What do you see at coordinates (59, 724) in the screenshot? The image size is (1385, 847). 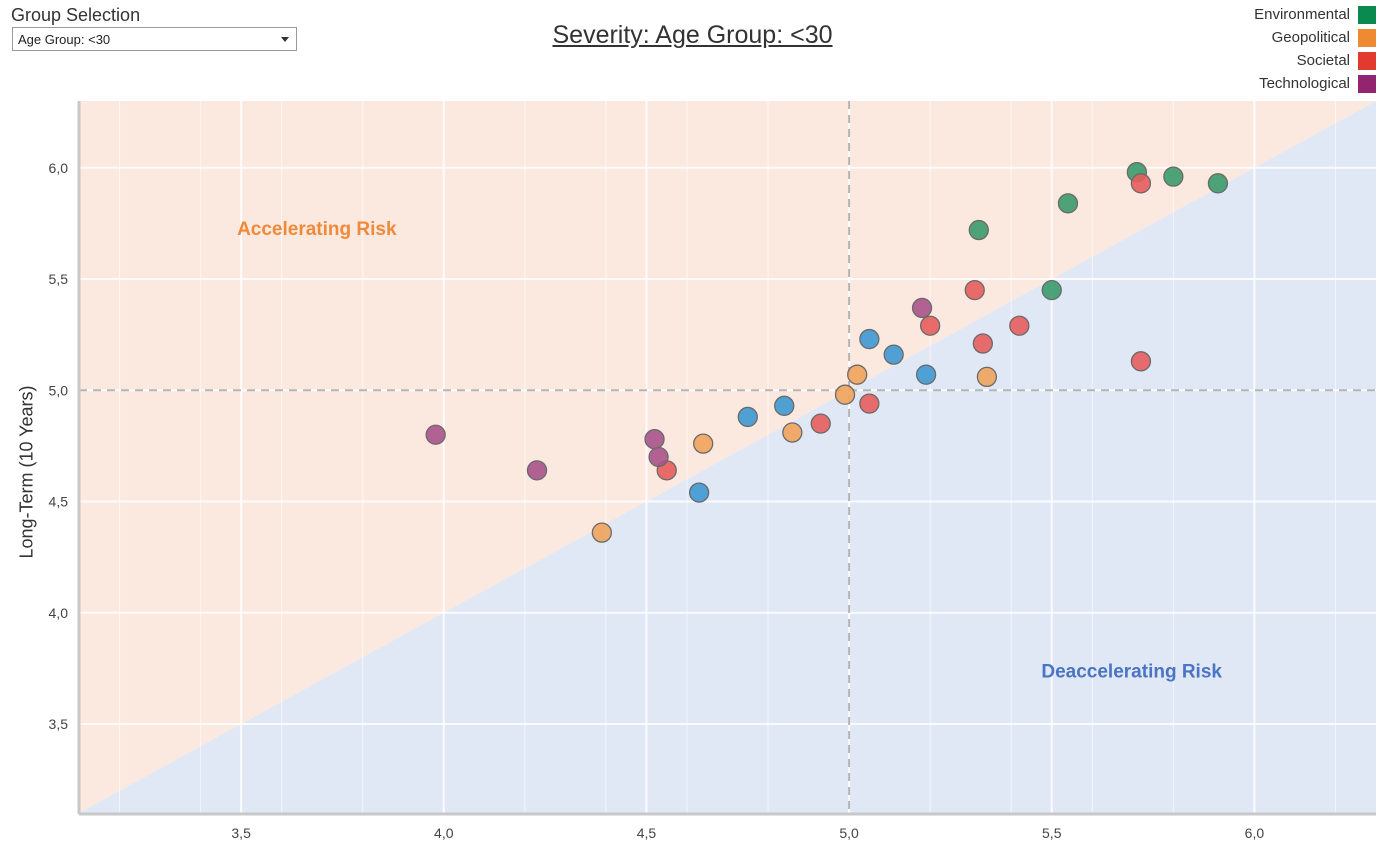 I see `y-tick-label: 3,5` at bounding box center [59, 724].